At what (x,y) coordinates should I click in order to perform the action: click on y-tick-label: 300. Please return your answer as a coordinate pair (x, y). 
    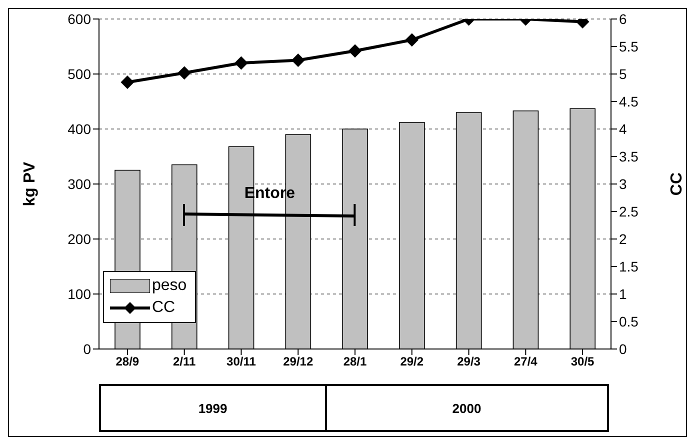
    Looking at the image, I should click on (80, 184).